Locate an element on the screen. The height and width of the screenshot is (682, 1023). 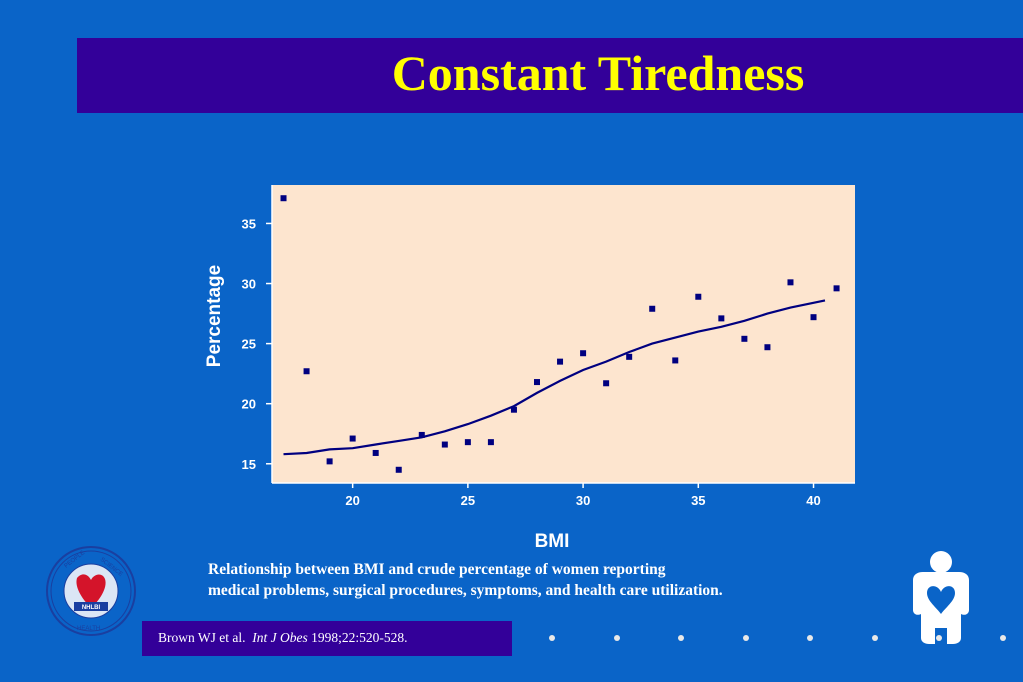
x-tick-label: 30 is located at coordinates (583, 500).